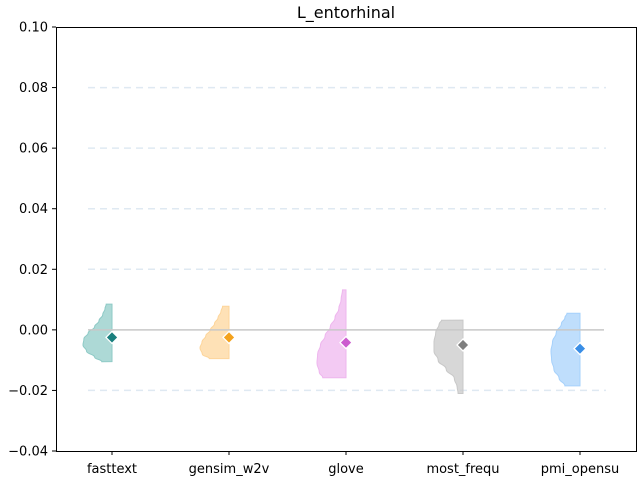 This screenshot has width=640, height=480. What do you see at coordinates (463, 345) in the screenshot?
I see `mean-marker-most_frequ` at bounding box center [463, 345].